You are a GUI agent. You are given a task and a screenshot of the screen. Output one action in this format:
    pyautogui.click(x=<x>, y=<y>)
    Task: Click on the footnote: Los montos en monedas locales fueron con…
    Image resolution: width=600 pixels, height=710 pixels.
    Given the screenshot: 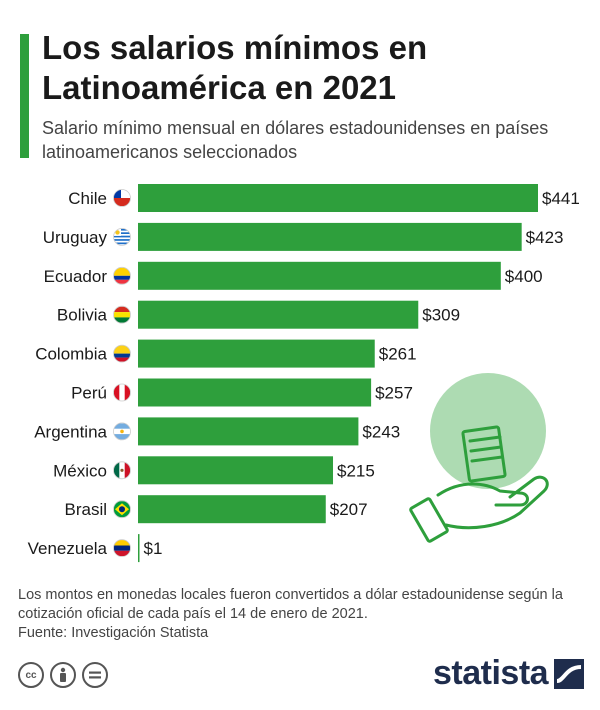 What is the action you would take?
    pyautogui.click(x=290, y=604)
    